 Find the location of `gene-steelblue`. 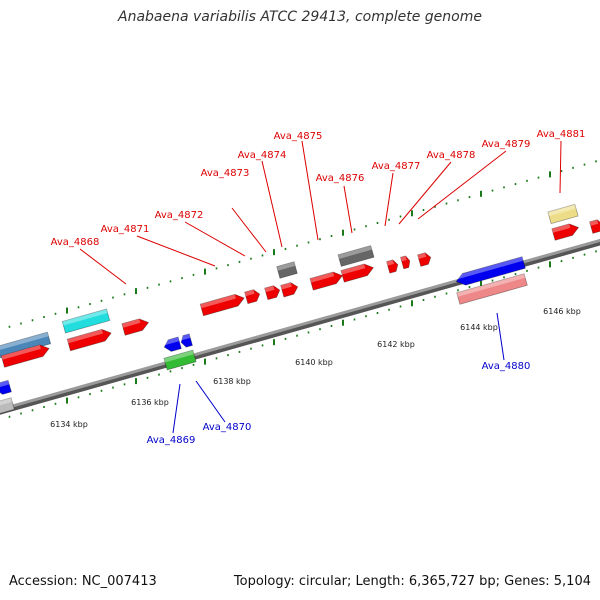

gene-steelblue is located at coordinates (26, 345).